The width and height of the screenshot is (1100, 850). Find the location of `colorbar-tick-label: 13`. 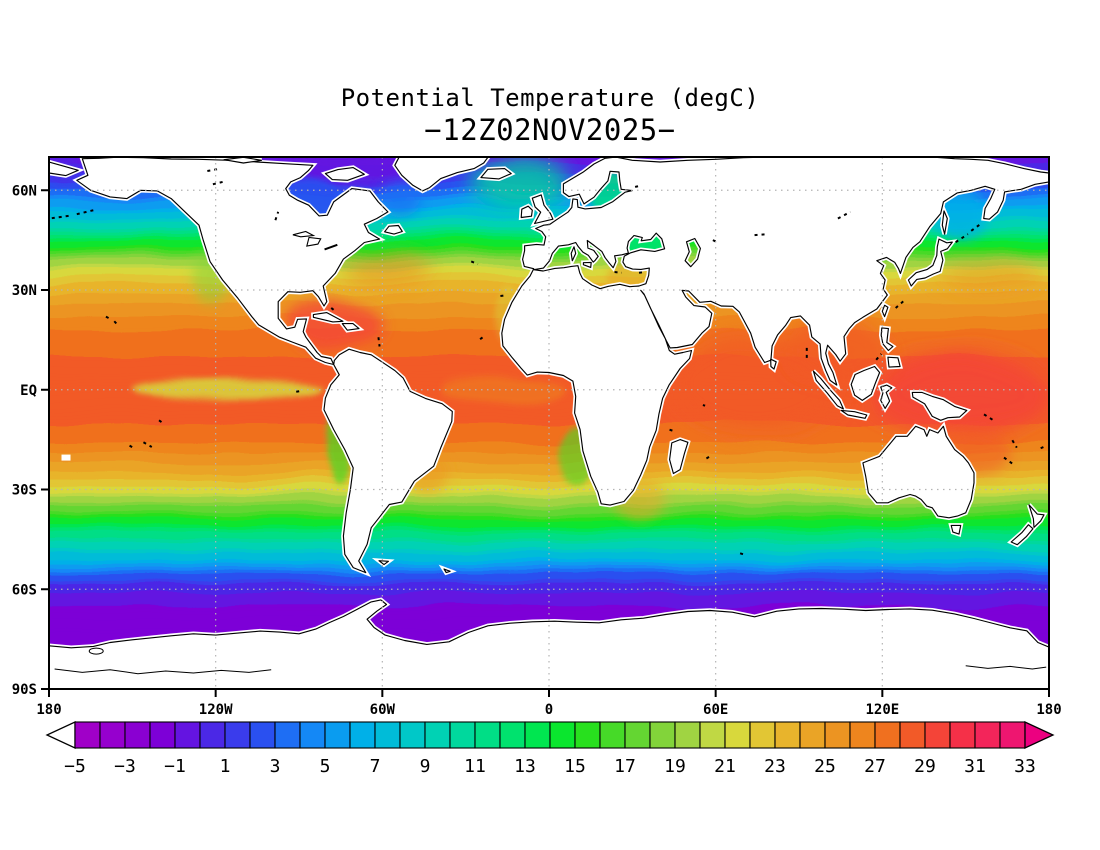

colorbar-tick-label: 13 is located at coordinates (525, 766).